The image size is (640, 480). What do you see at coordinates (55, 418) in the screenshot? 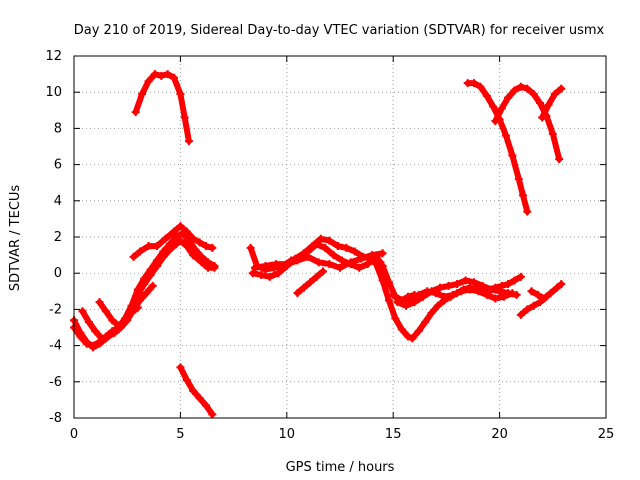
I see `y-tick-label: -8` at bounding box center [55, 418].